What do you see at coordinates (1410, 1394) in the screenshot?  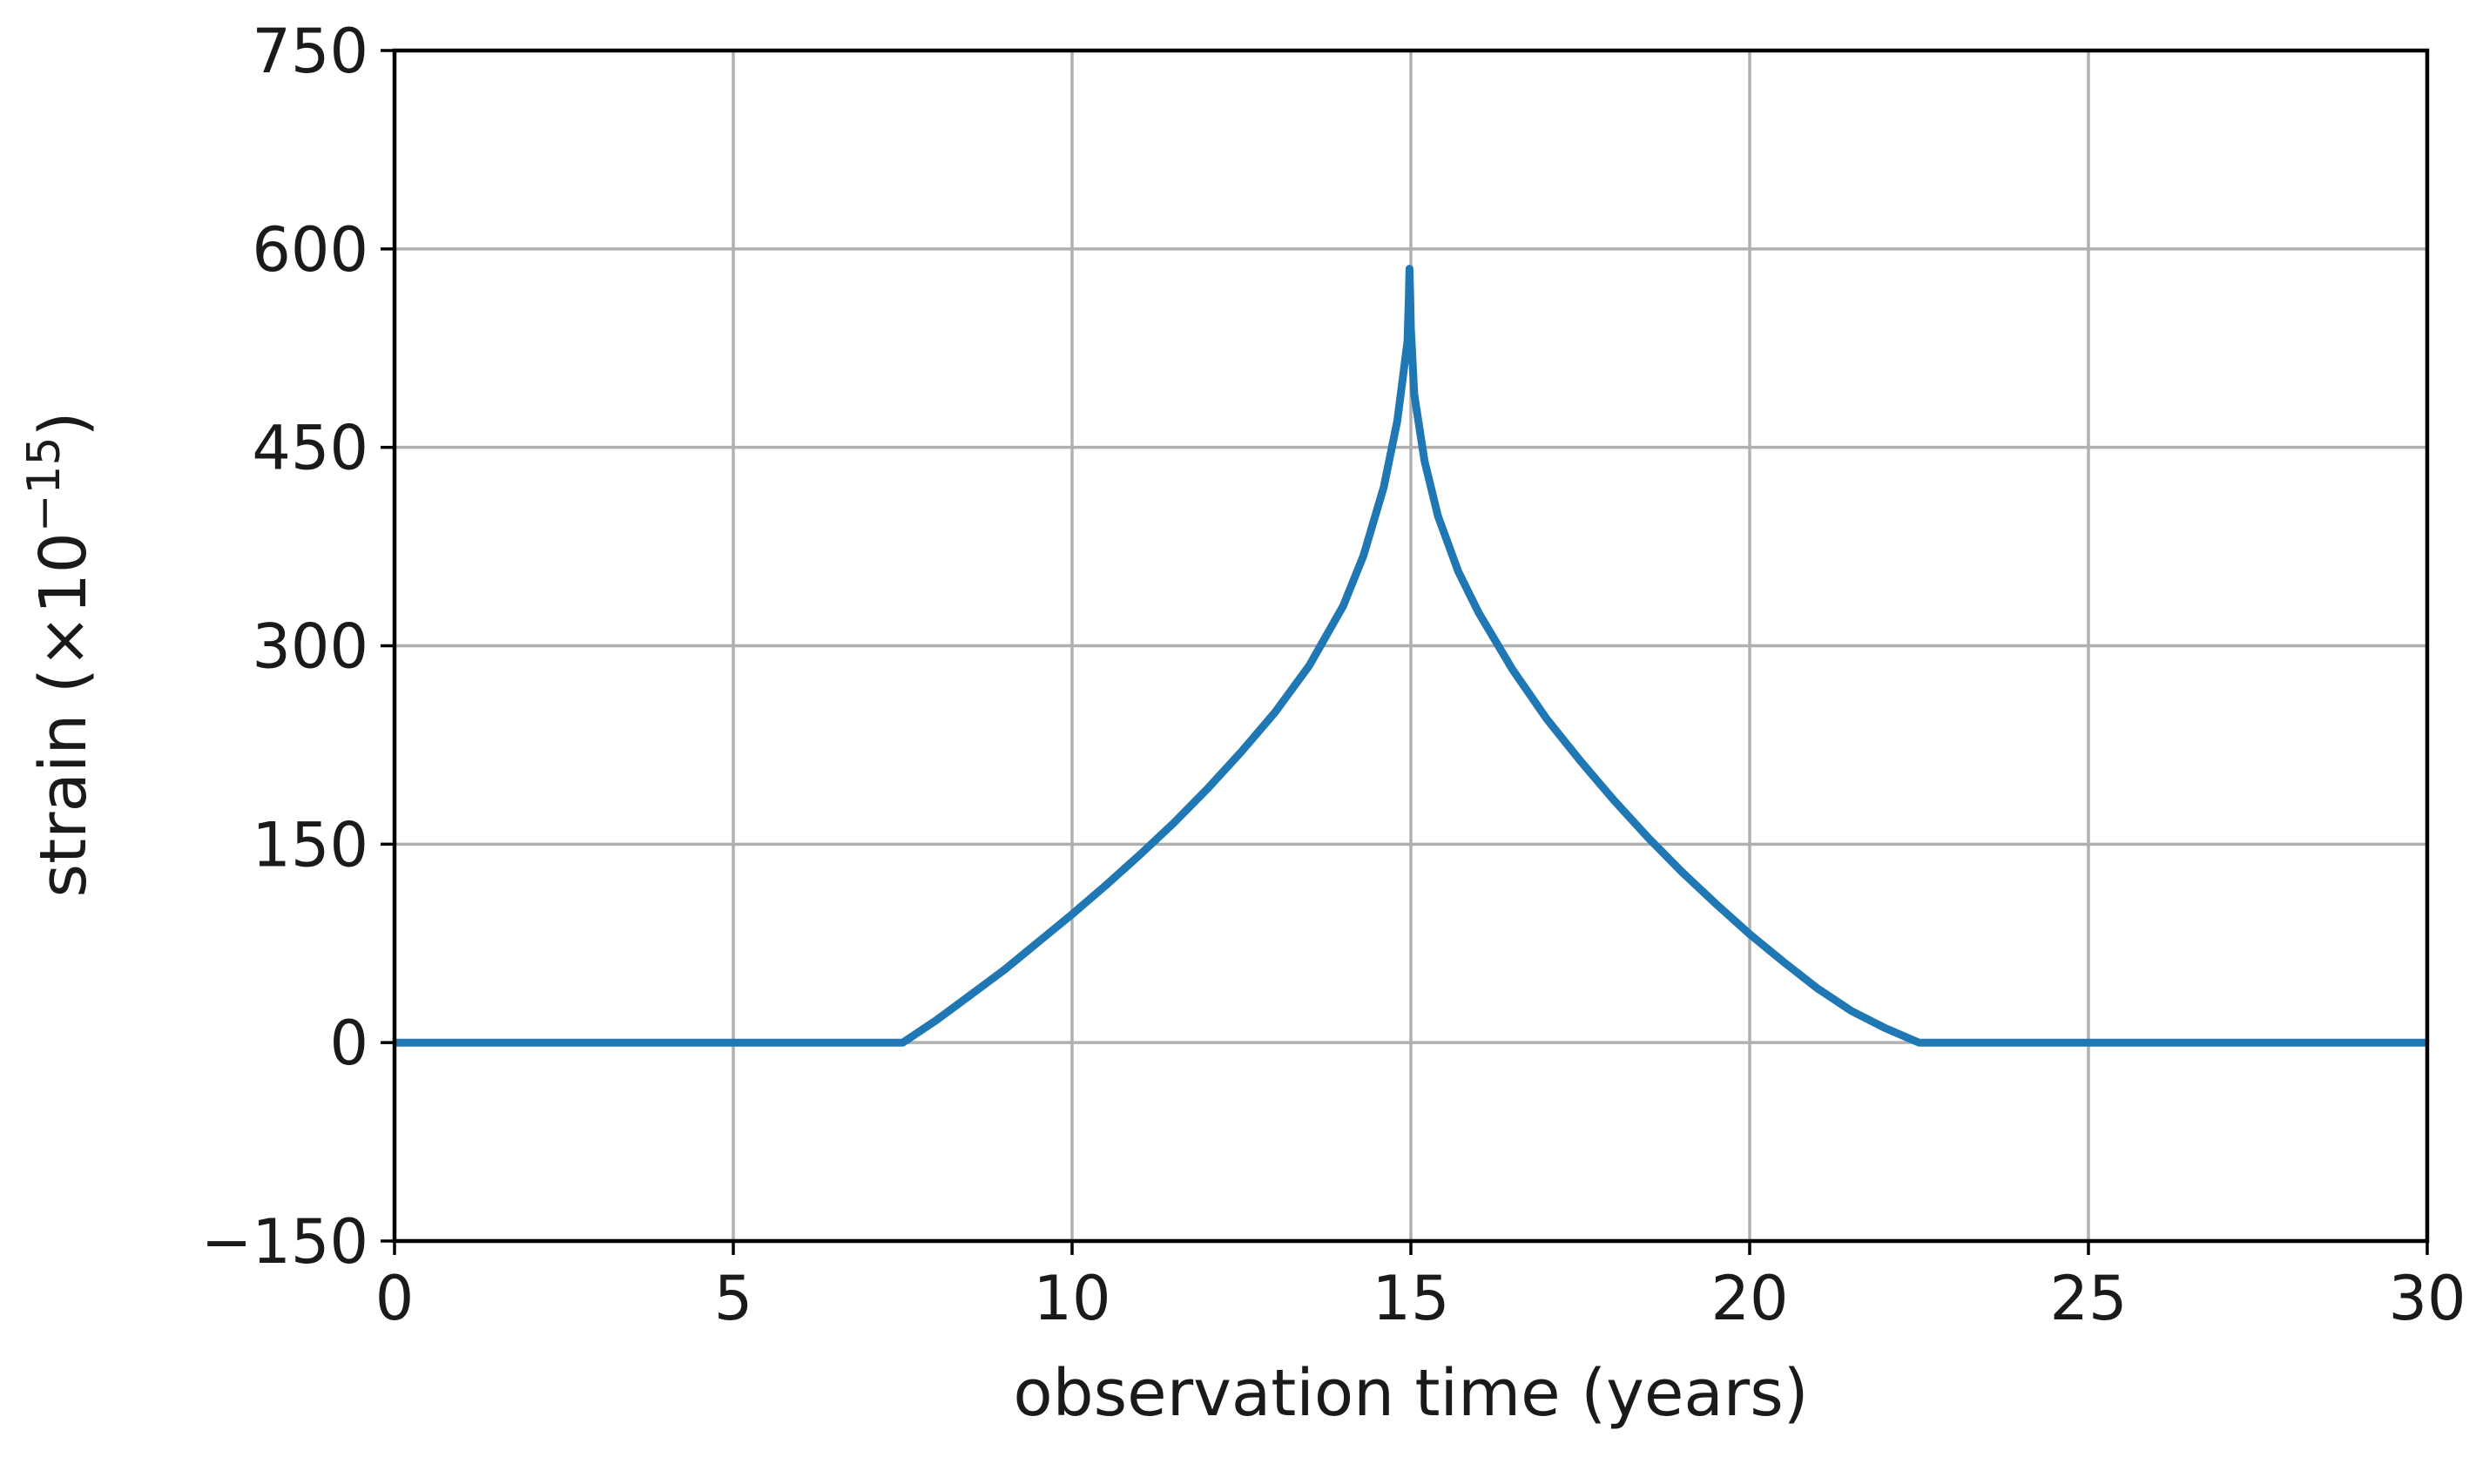 I see `x-axis-label: observation time (years)` at bounding box center [1410, 1394].